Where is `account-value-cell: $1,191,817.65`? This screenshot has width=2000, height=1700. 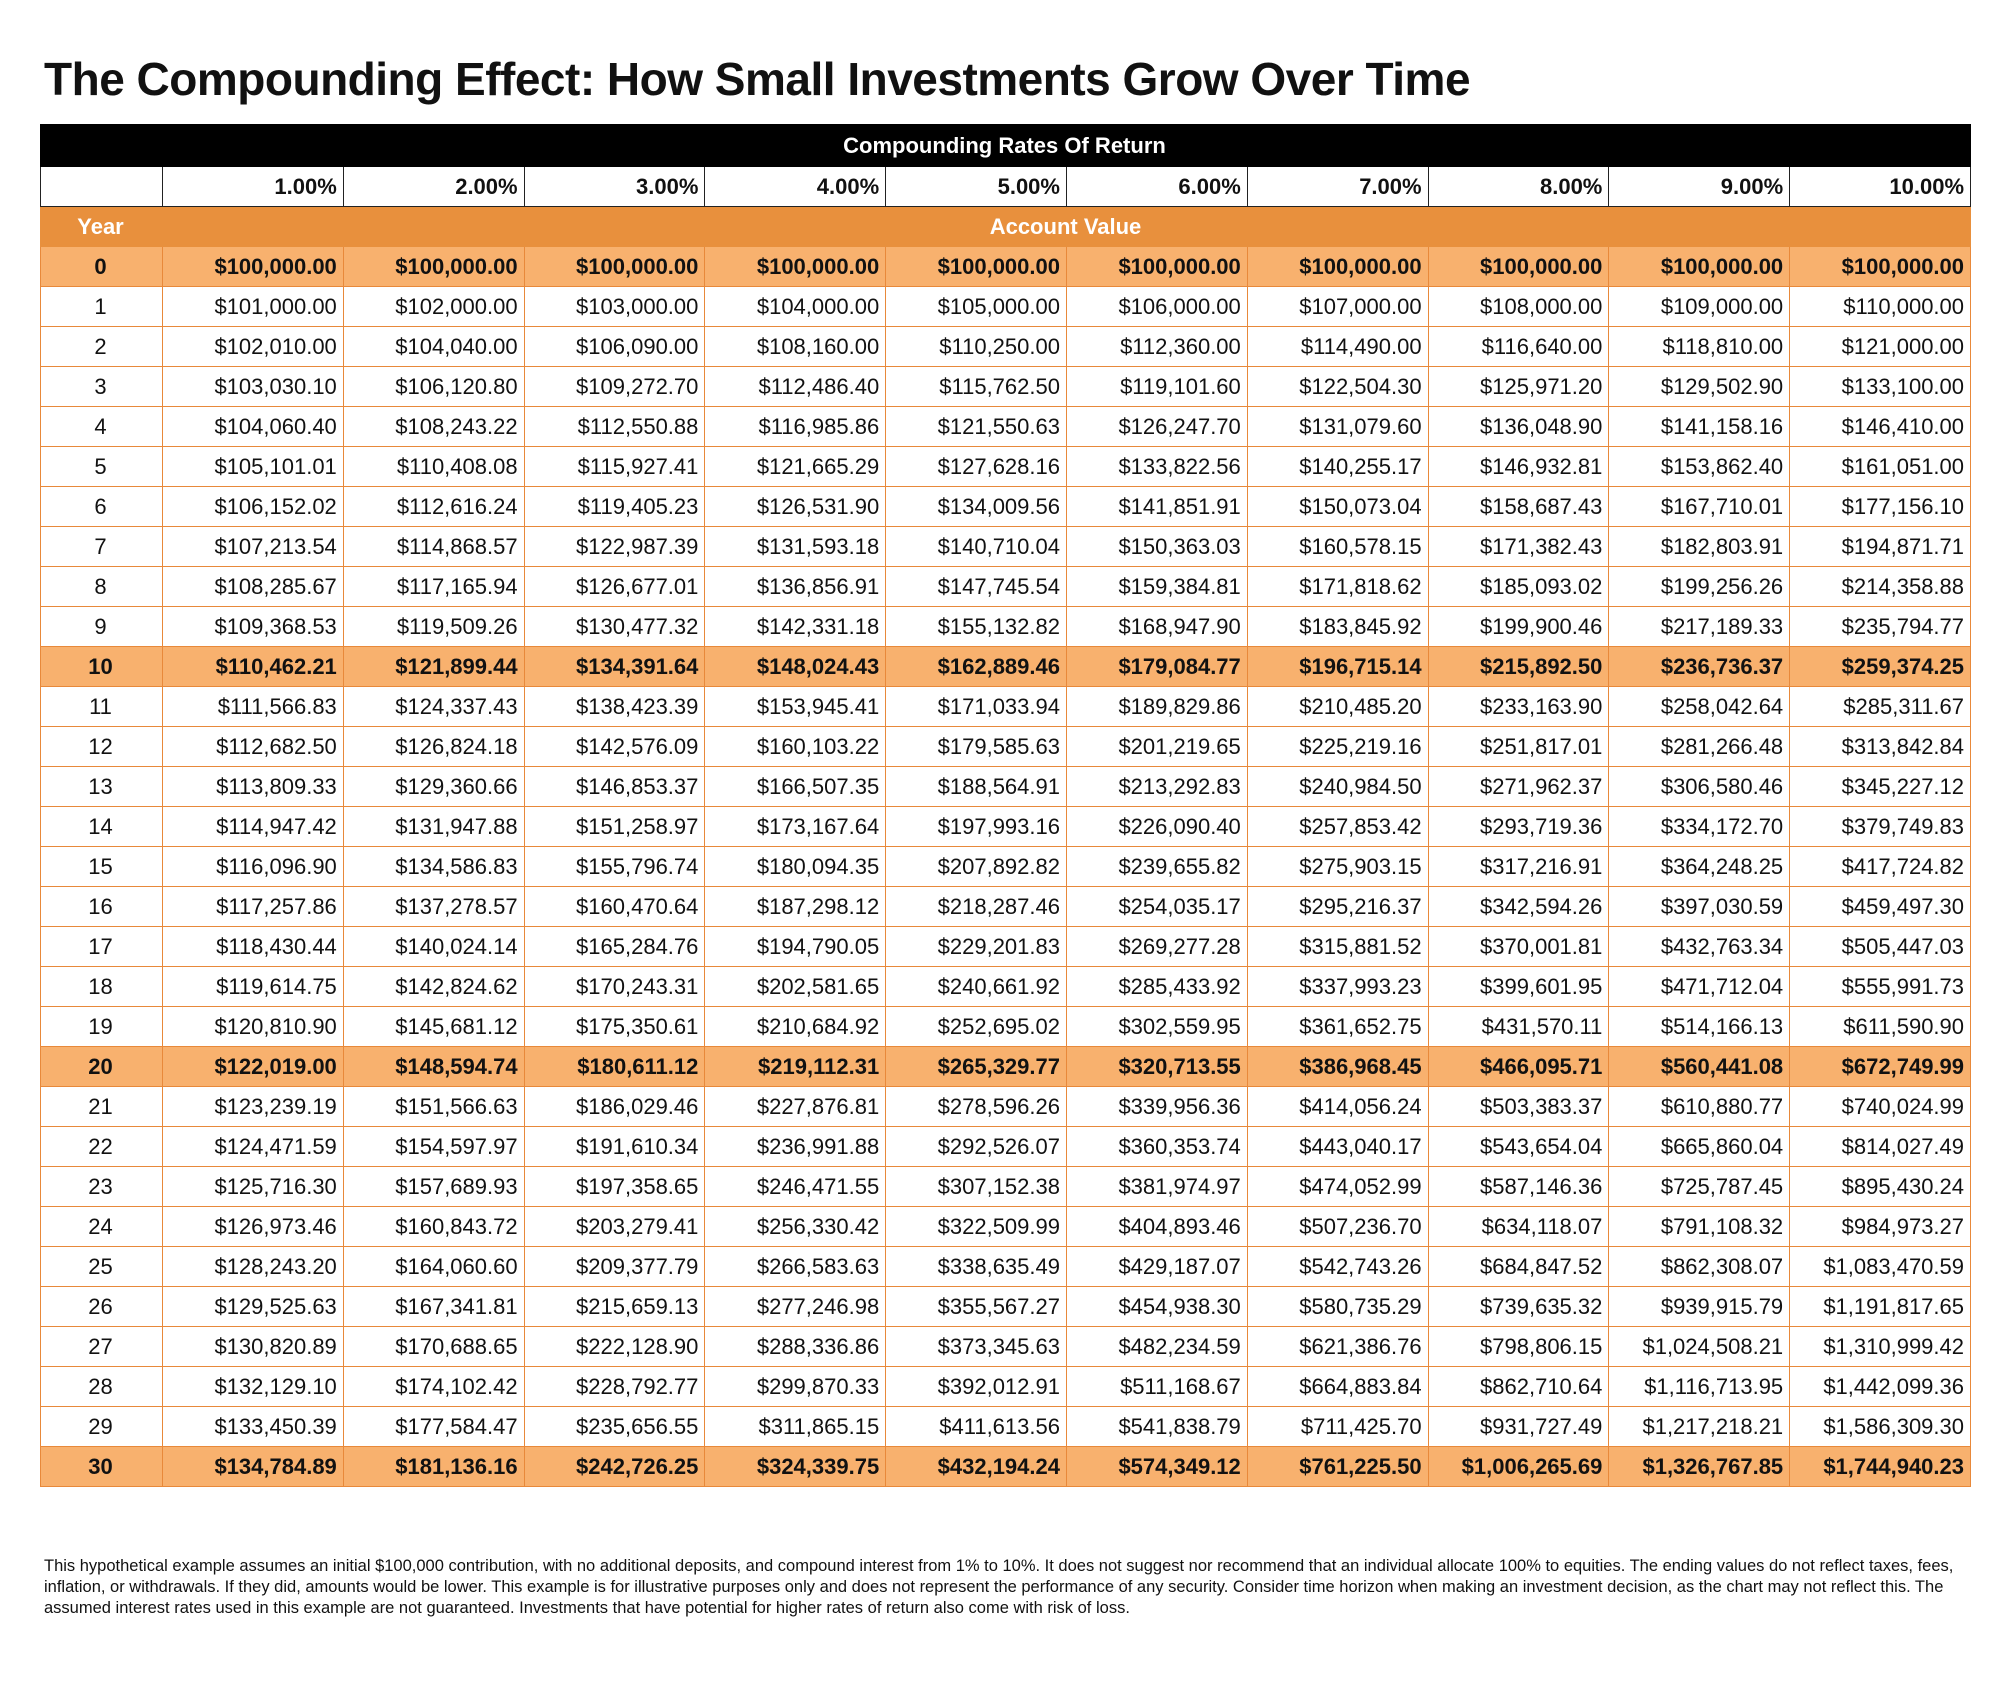 account-value-cell: $1,191,817.65 is located at coordinates (1880, 1306).